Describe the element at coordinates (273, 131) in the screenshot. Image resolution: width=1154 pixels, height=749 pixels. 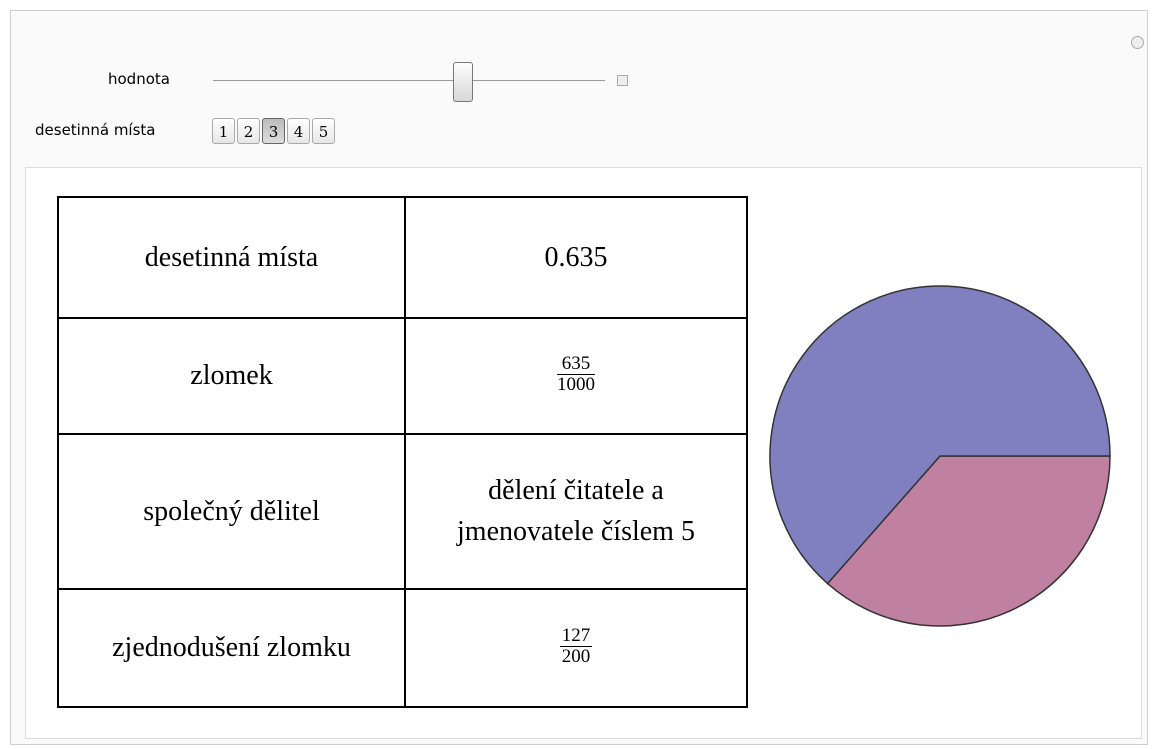
I see `setter-button: 3` at that location.